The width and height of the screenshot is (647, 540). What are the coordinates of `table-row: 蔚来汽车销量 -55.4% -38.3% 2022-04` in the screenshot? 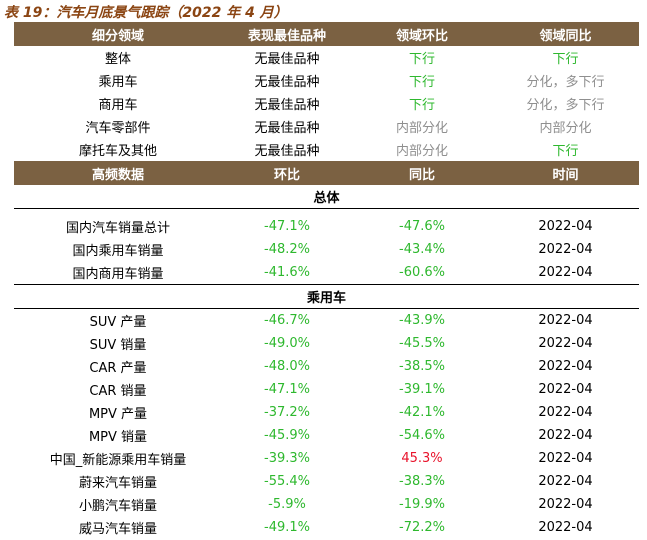 It's located at (326, 481).